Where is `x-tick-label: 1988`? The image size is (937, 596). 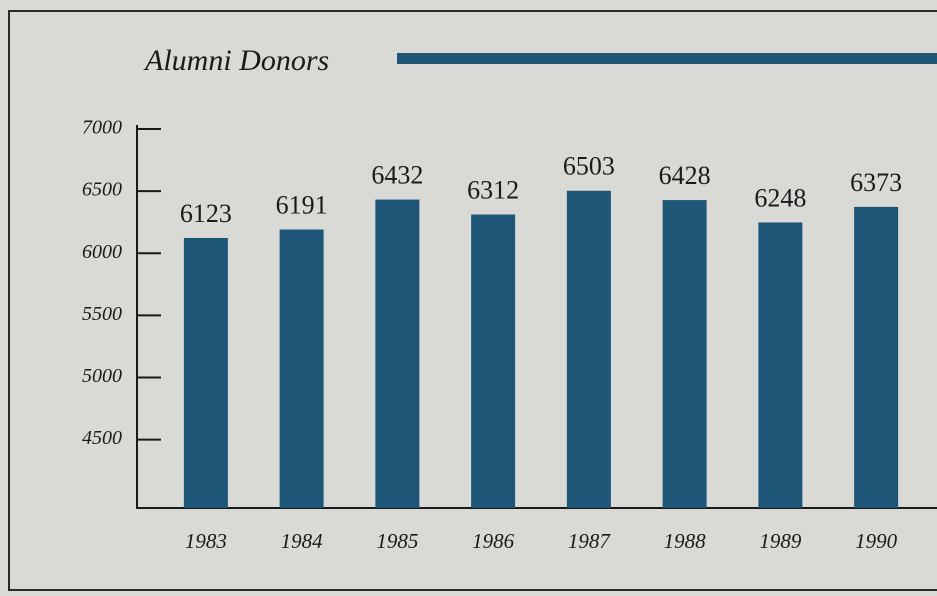 x-tick-label: 1988 is located at coordinates (685, 541).